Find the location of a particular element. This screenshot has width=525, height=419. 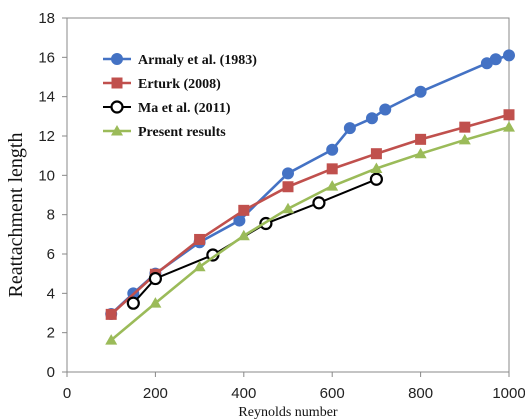

x-tick-label: 200 is located at coordinates (155, 393).